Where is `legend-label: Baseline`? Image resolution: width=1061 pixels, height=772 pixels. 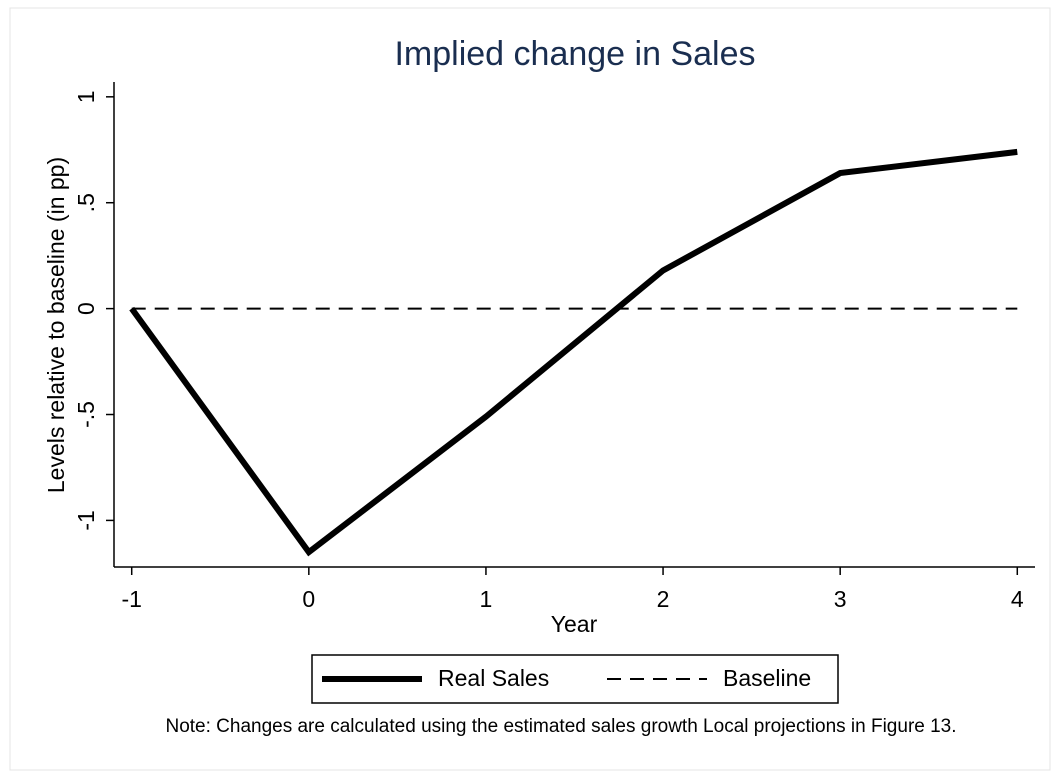 legend-label: Baseline is located at coordinates (767, 678).